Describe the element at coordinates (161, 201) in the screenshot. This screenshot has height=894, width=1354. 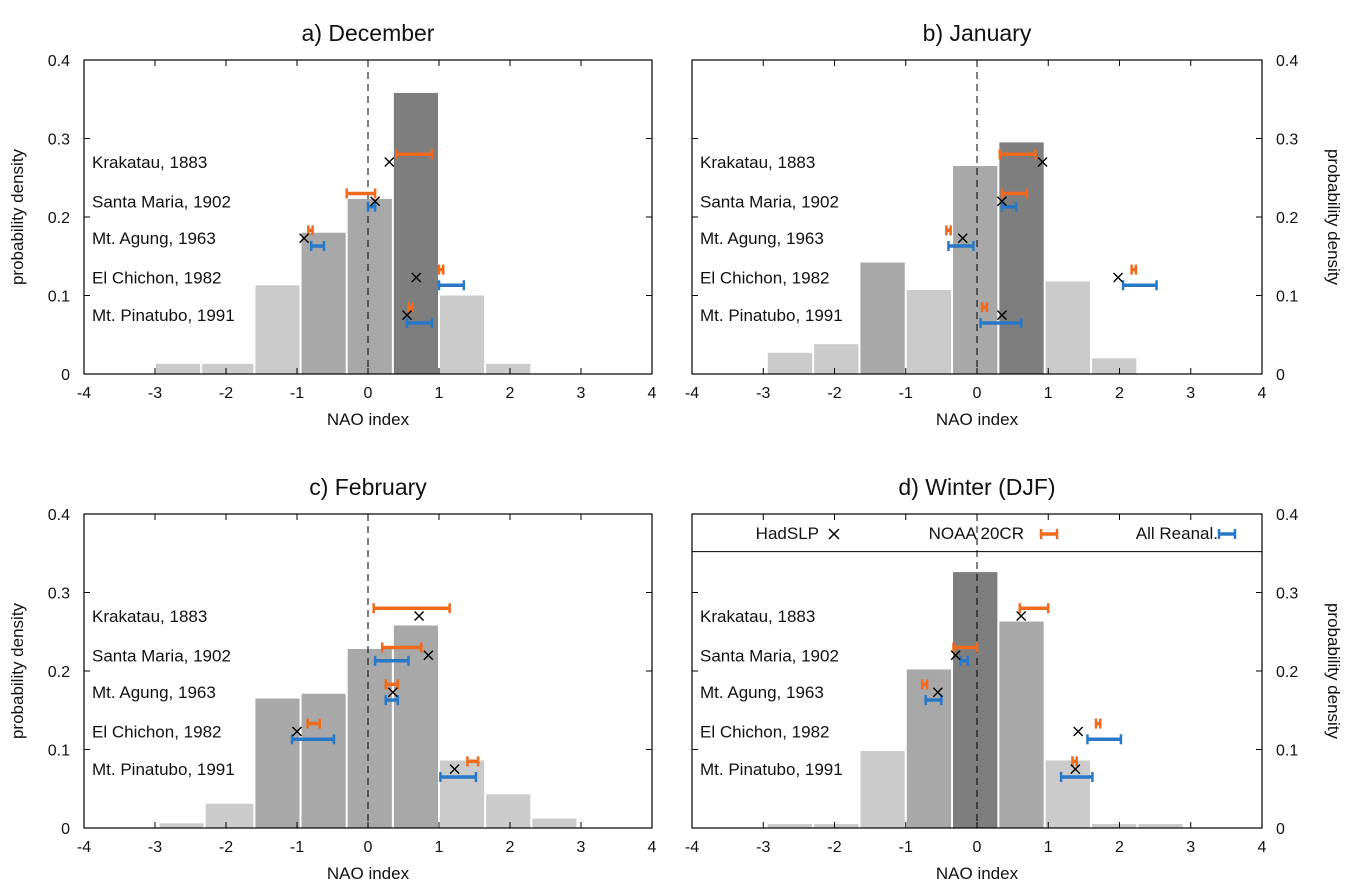
I see `eruption-label: Santa Maria, 1902` at that location.